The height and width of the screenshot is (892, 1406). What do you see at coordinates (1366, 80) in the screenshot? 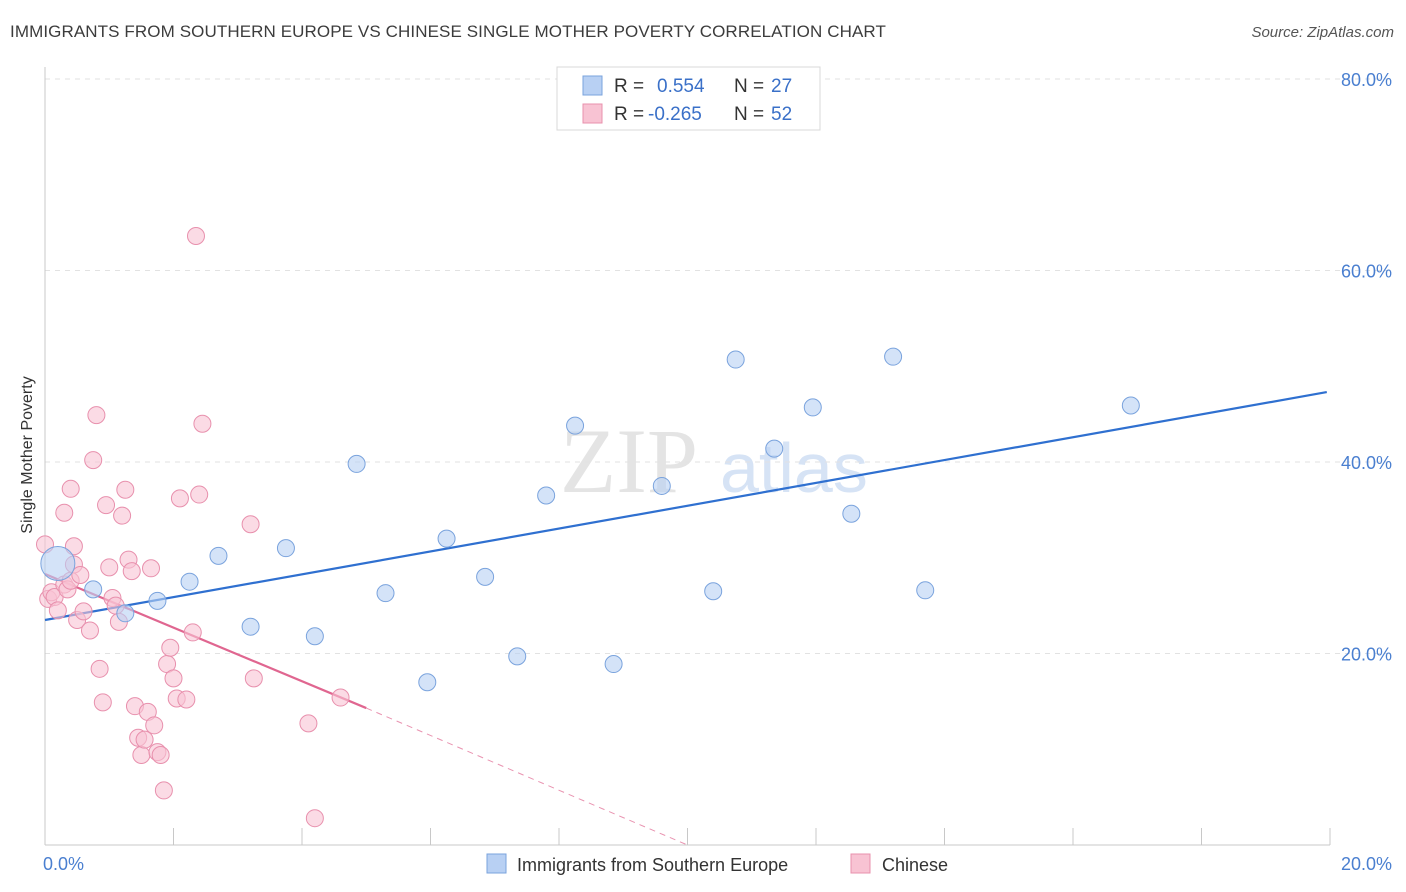
I see `y-tick-label: 80.0%` at bounding box center [1366, 80].